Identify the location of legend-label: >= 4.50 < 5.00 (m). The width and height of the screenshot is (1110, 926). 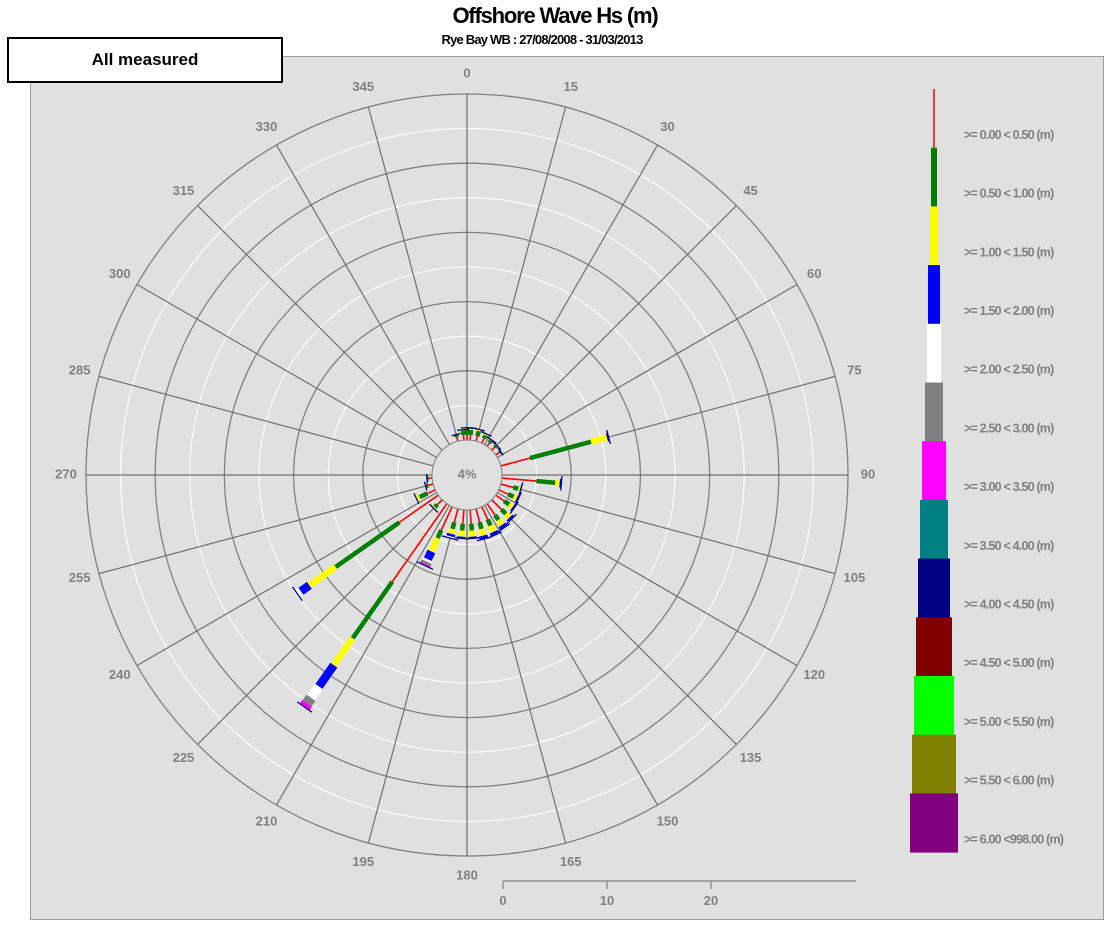
(1009, 663).